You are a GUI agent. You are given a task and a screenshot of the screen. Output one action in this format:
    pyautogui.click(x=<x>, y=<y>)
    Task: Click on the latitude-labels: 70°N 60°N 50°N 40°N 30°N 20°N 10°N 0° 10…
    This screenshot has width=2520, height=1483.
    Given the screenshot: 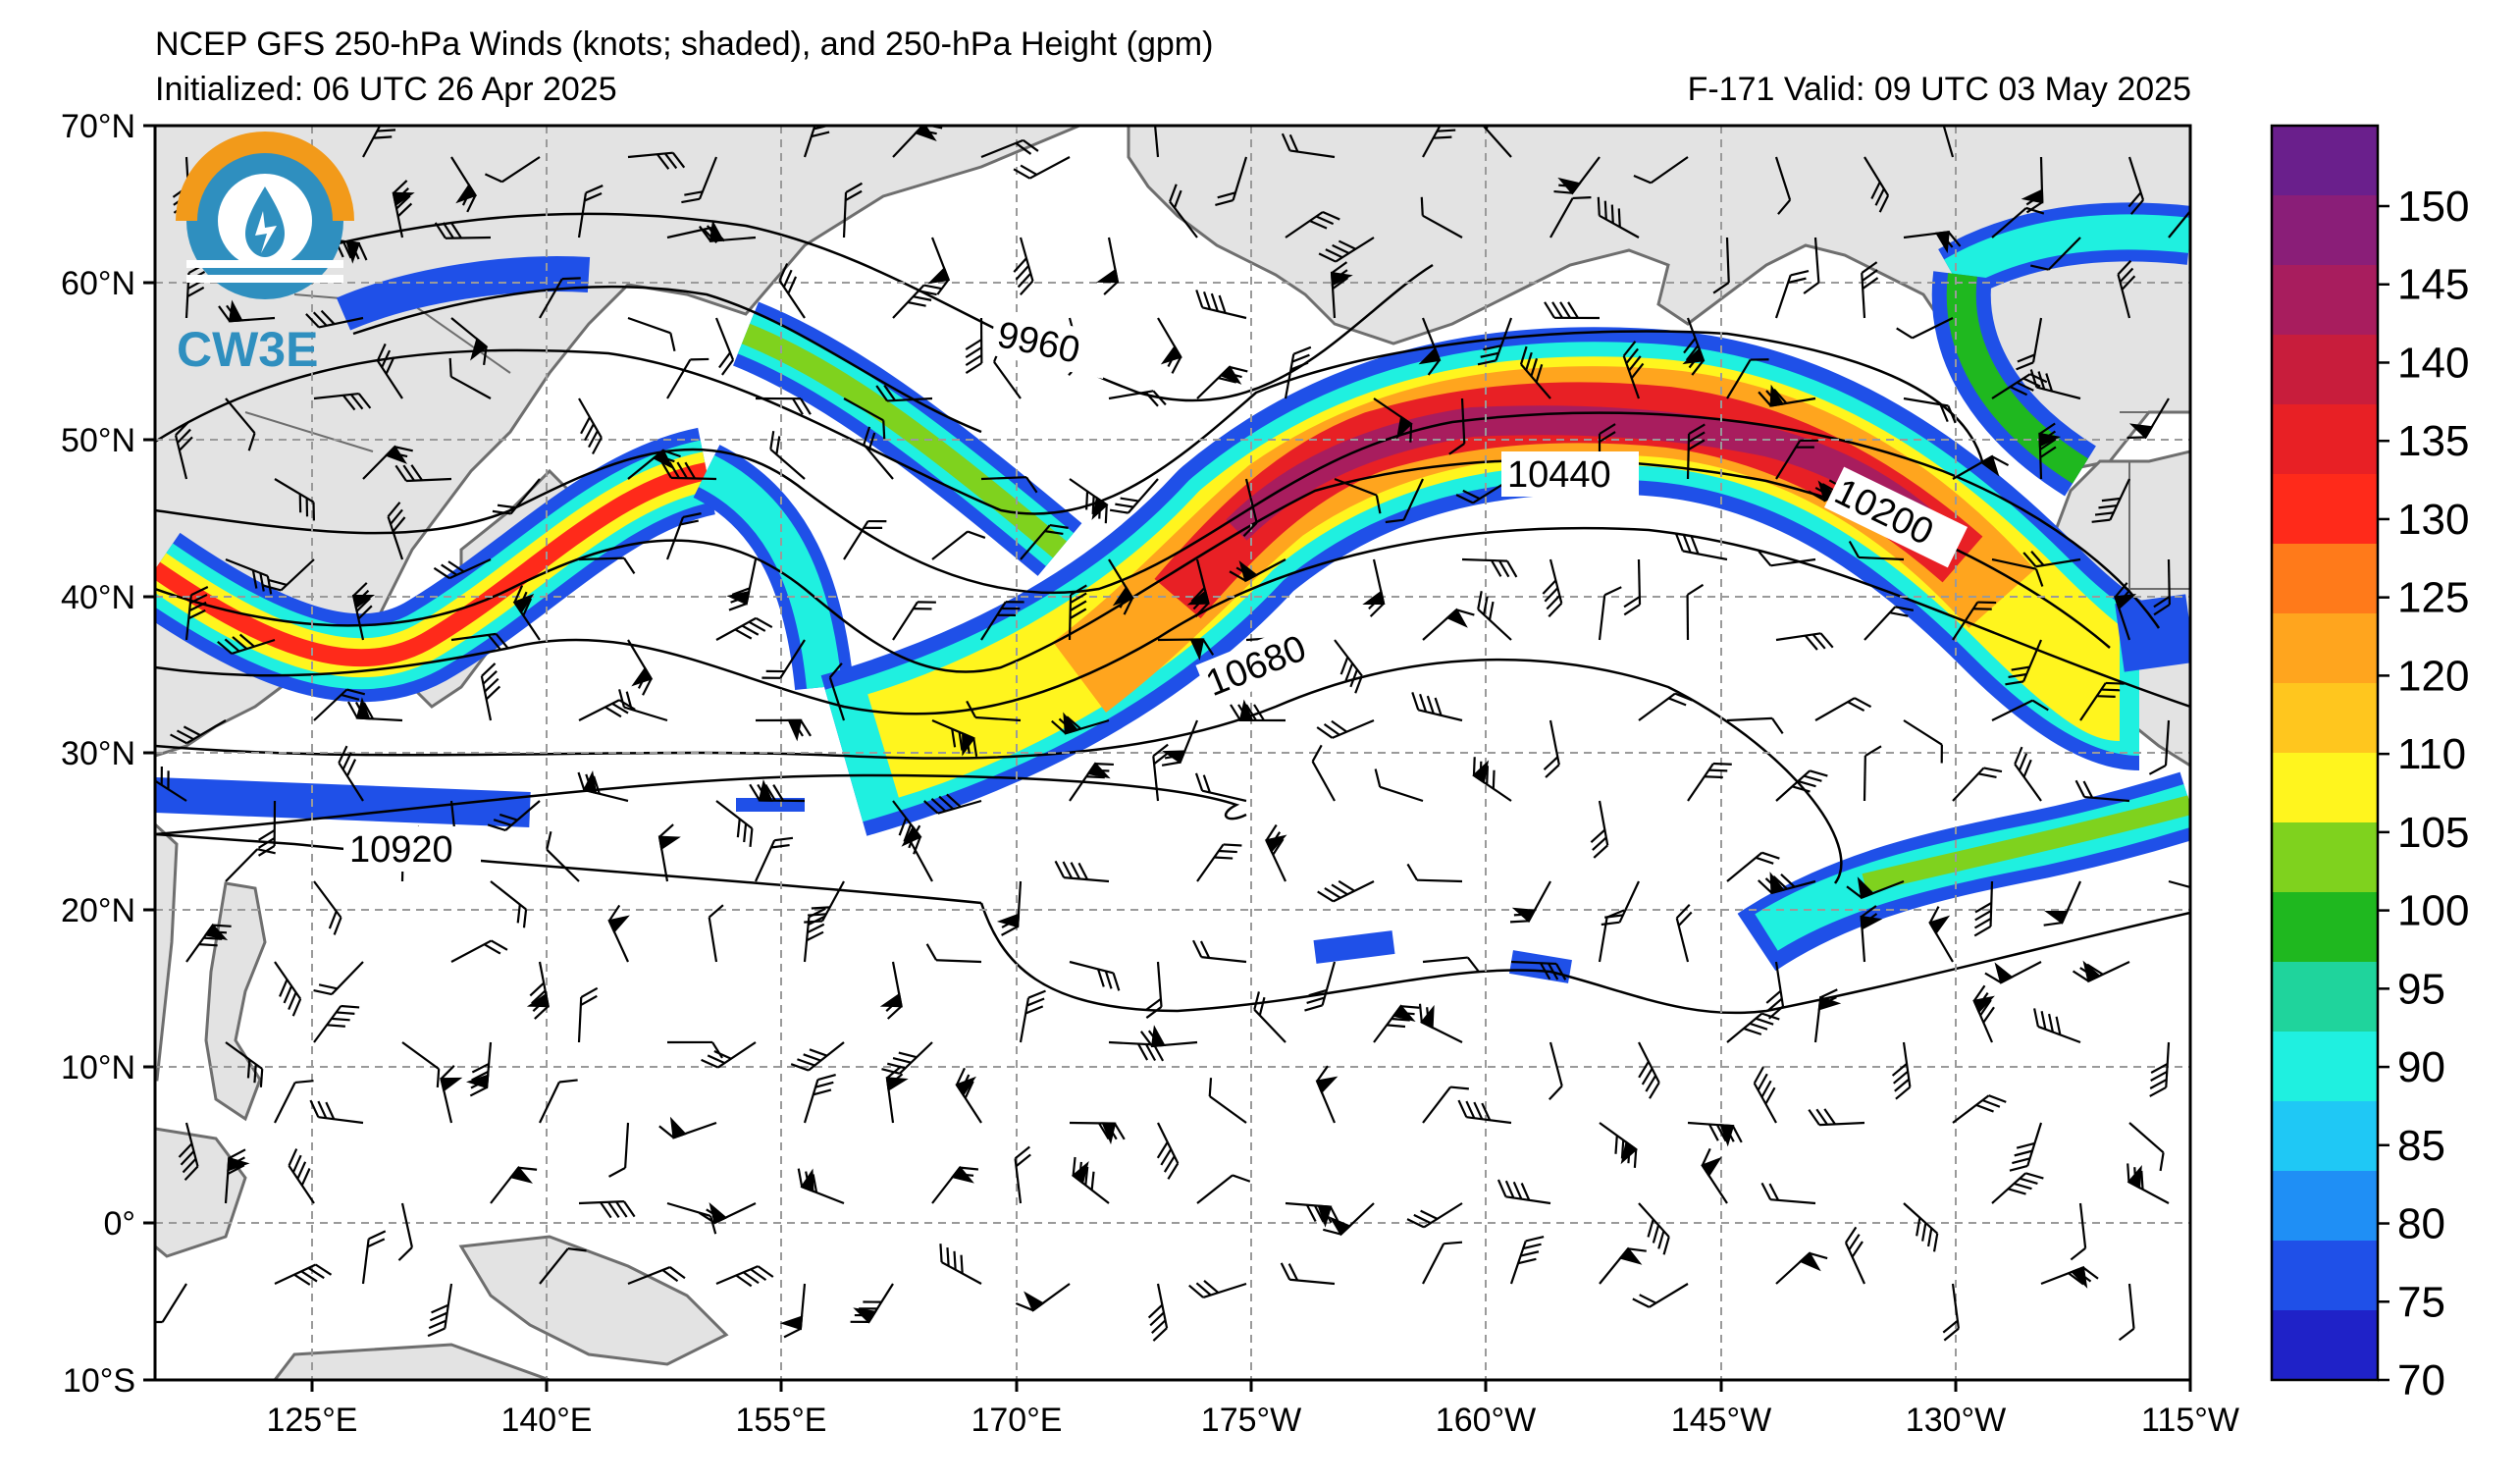 What is the action you would take?
    pyautogui.click(x=98, y=754)
    